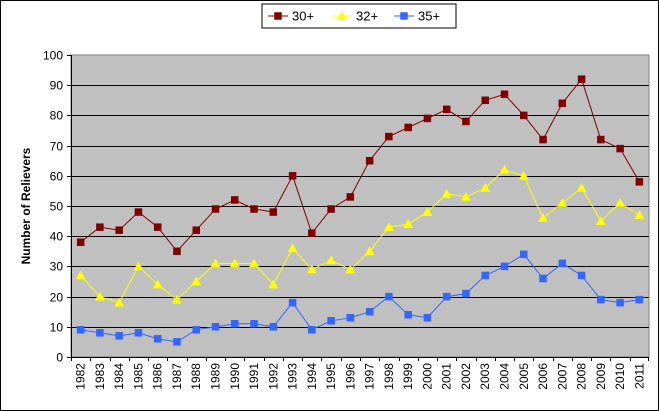 This screenshot has height=411, width=659. I want to click on legend-label: 30+, so click(303, 16).